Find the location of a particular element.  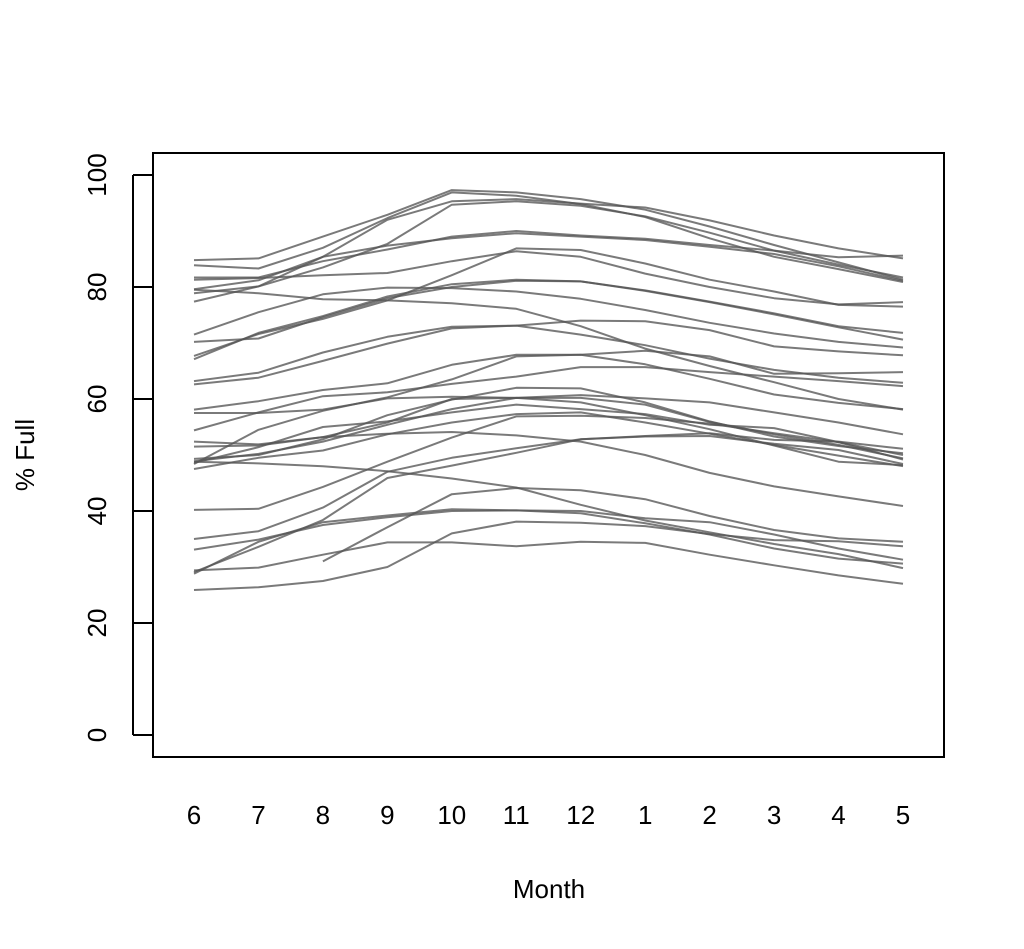

x-tick-label-5: 5 is located at coordinates (903, 815).